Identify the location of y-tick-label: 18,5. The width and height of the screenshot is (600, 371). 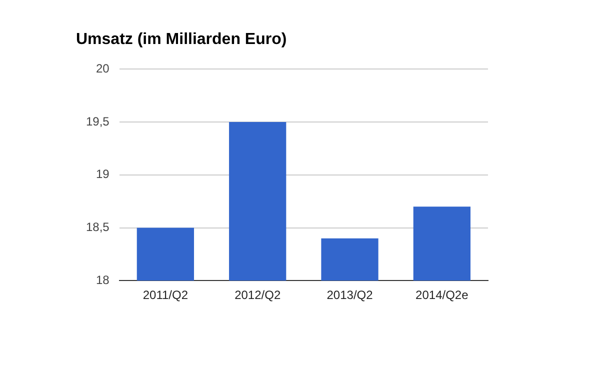
(98, 227).